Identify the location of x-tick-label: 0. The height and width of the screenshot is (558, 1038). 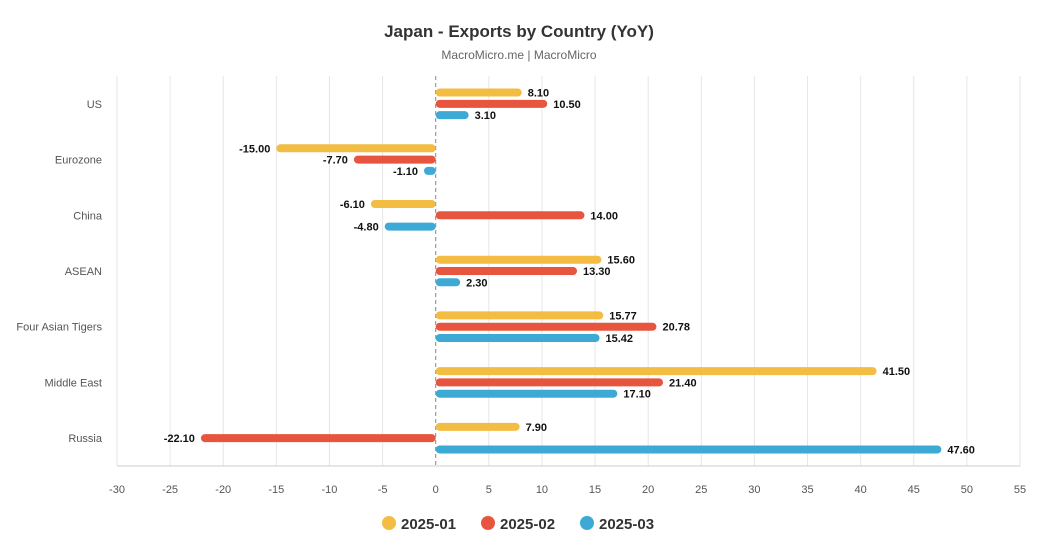
(436, 490).